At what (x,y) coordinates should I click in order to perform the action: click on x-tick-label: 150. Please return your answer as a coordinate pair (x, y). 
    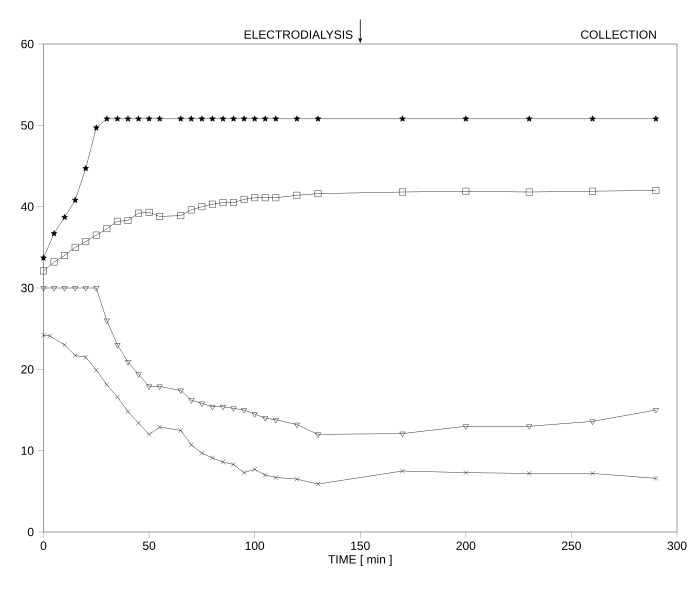
    Looking at the image, I should click on (360, 546).